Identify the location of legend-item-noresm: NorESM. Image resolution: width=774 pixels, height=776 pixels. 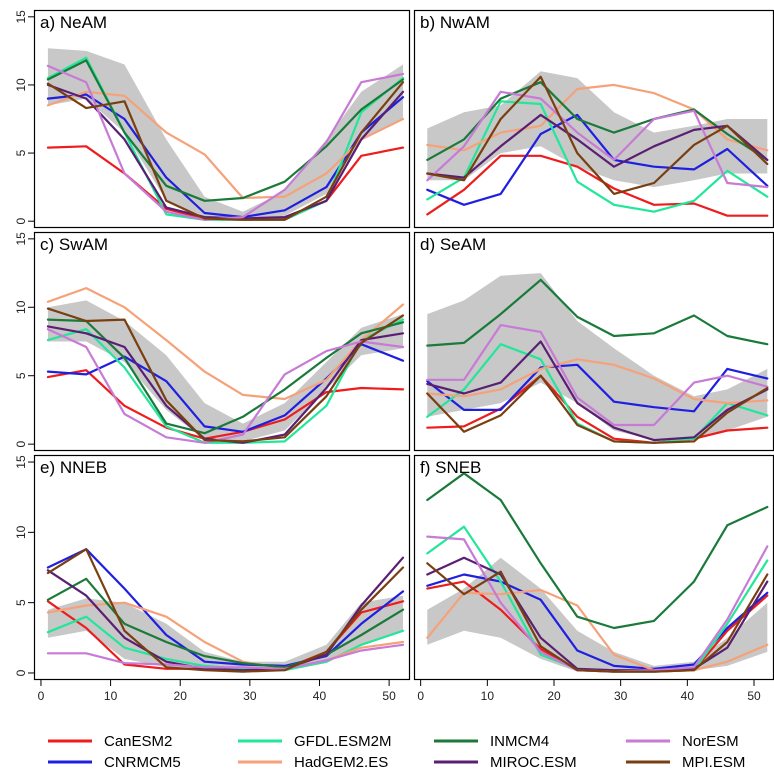
(682, 741).